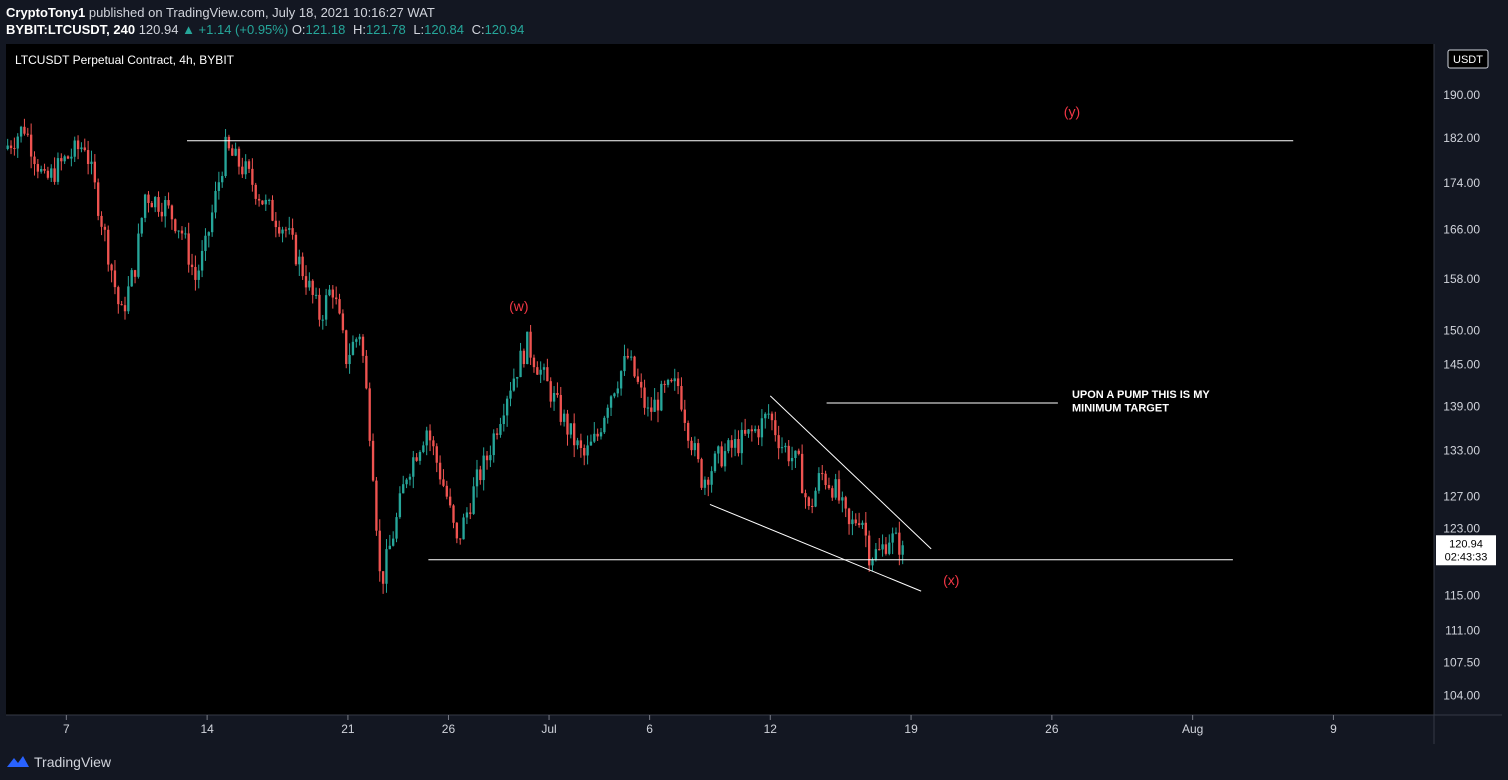 The width and height of the screenshot is (1508, 780). What do you see at coordinates (1461, 528) in the screenshot?
I see `y-tick-label: 123.00` at bounding box center [1461, 528].